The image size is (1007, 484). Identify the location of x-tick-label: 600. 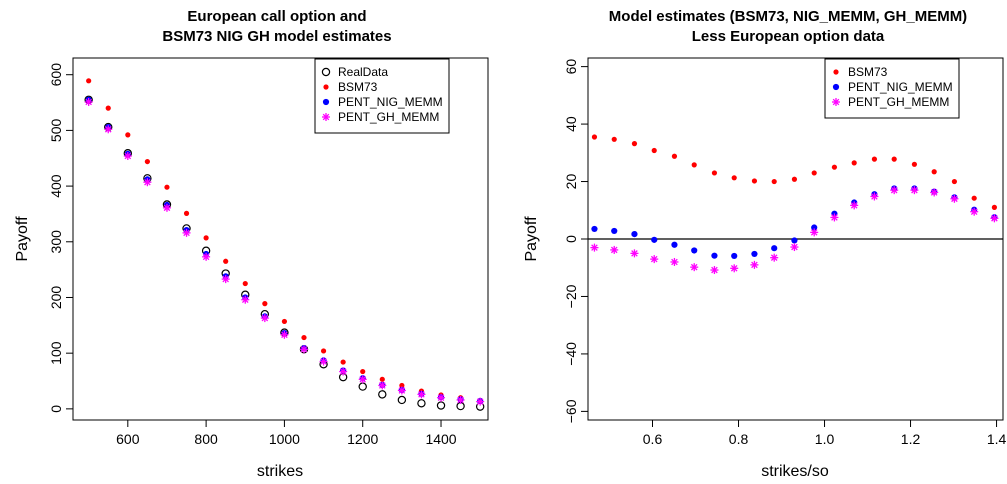
(128, 439).